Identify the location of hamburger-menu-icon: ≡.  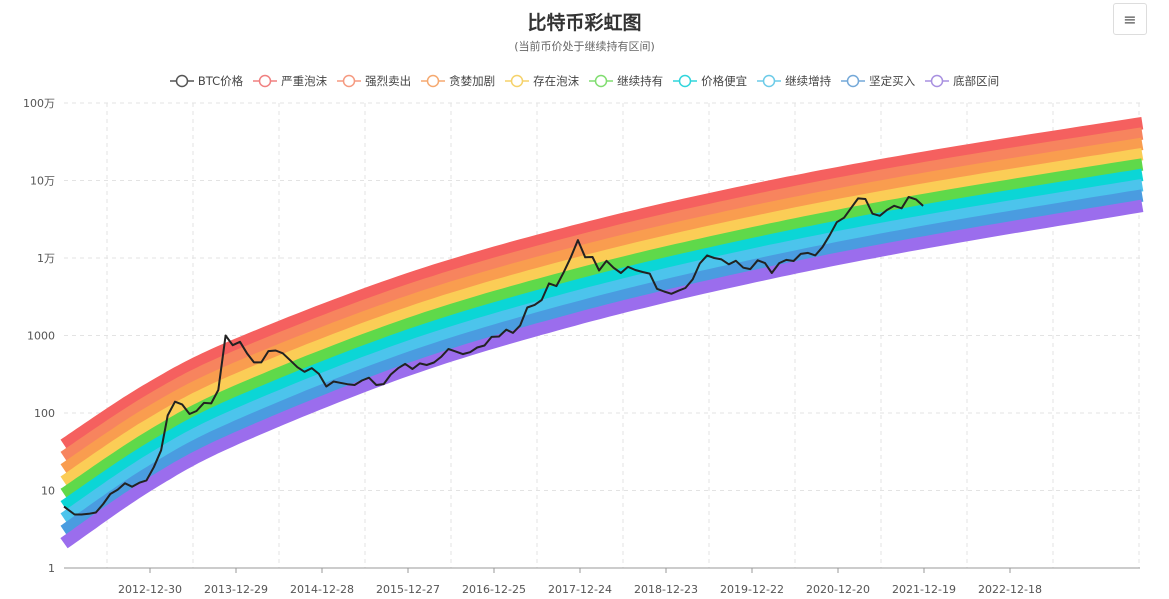
(1130, 19).